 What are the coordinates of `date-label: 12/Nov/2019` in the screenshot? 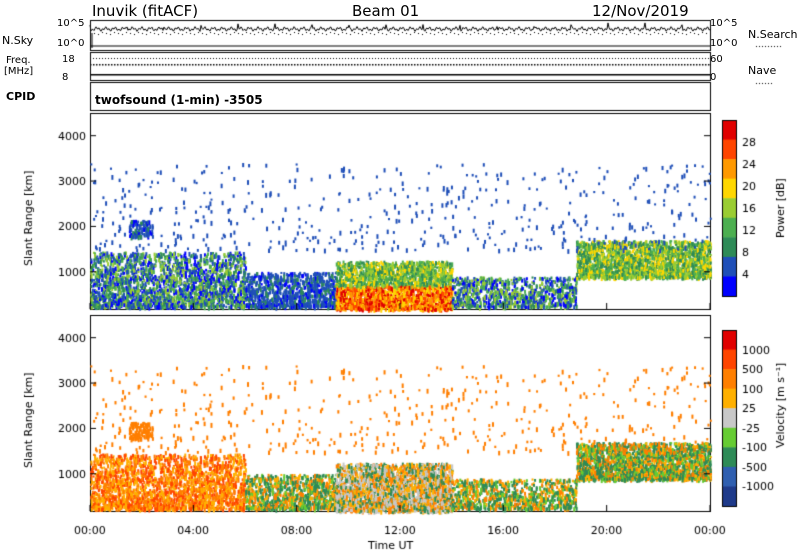 It's located at (640, 11).